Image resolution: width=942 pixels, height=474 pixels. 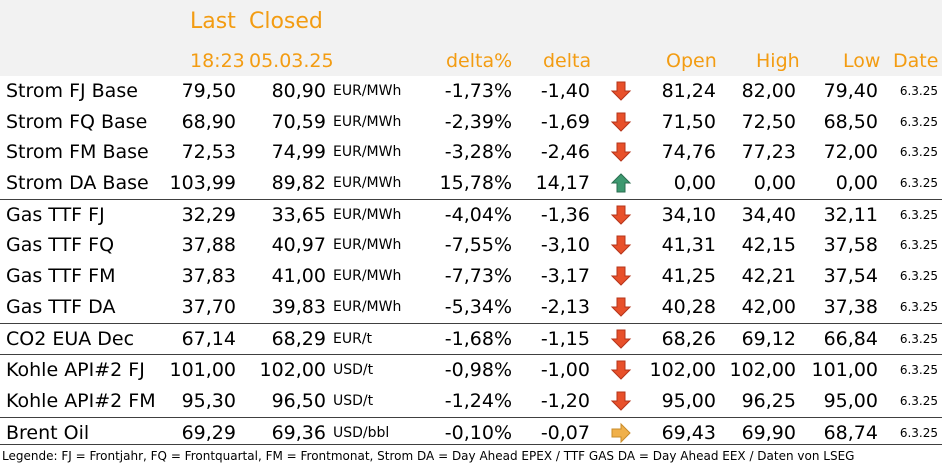 What do you see at coordinates (77, 152) in the screenshot?
I see `cell-name: Strom FM Base` at bounding box center [77, 152].